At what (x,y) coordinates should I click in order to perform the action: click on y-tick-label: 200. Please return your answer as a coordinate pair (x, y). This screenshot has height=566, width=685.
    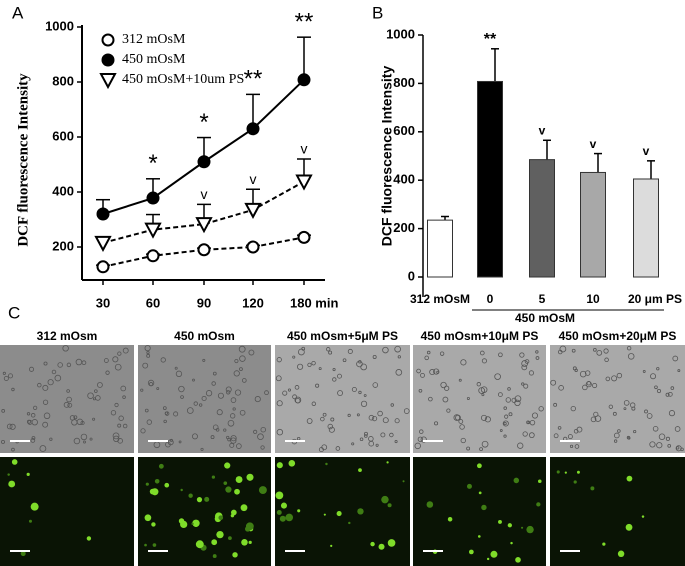
    Looking at the image, I should click on (404, 227).